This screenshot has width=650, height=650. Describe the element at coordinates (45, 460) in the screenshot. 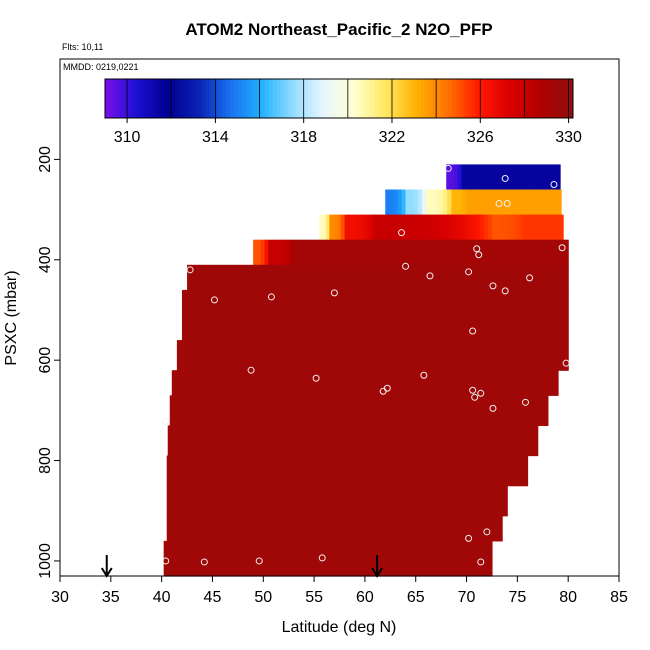

I see `y-tick-label: 800` at that location.